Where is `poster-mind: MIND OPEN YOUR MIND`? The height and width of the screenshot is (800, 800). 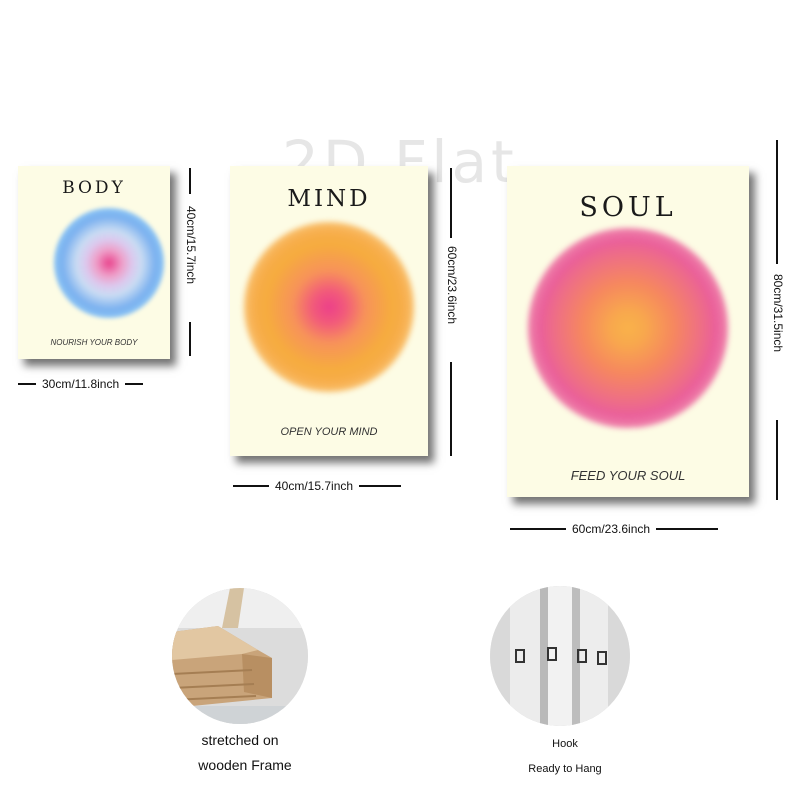 poster-mind: MIND OPEN YOUR MIND is located at coordinates (329, 311).